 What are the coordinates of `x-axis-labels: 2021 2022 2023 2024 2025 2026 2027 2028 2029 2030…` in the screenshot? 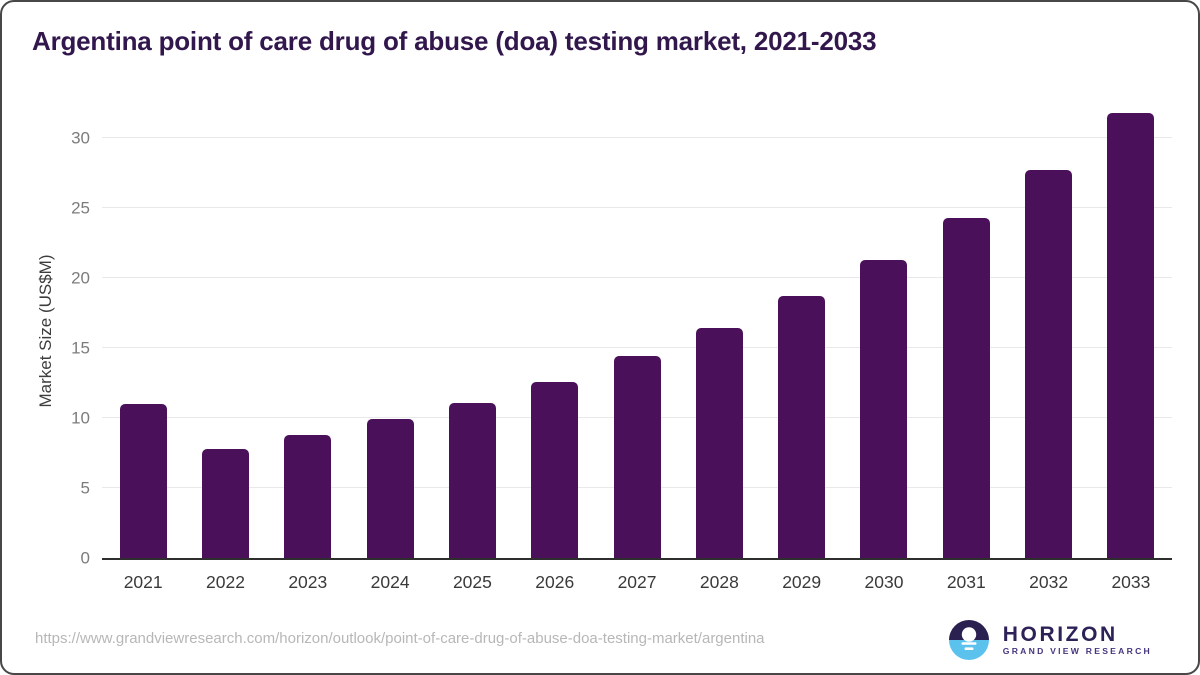 It's located at (637, 582).